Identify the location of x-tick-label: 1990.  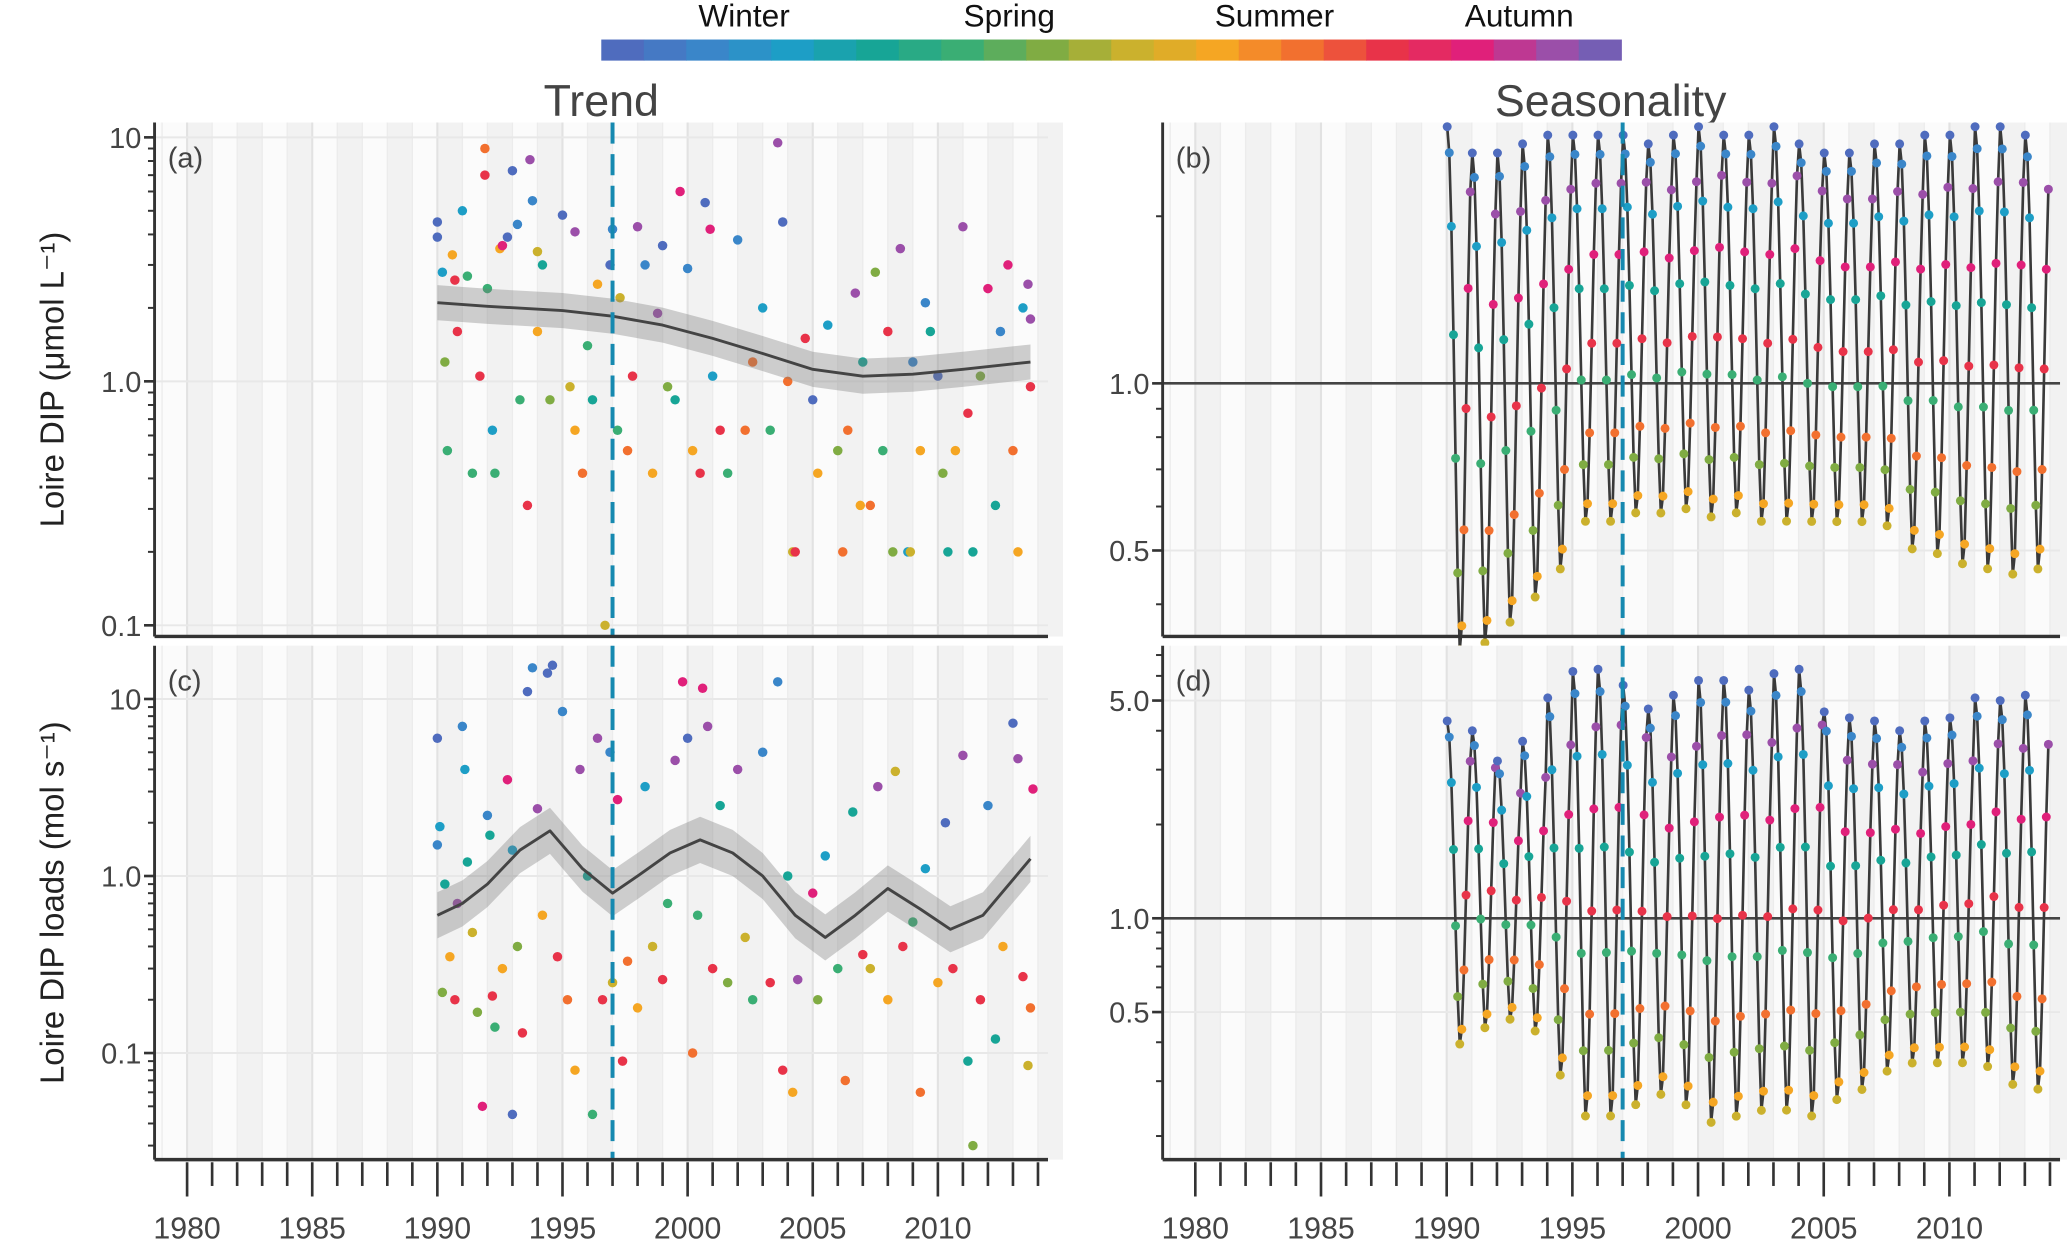
(1446, 1226).